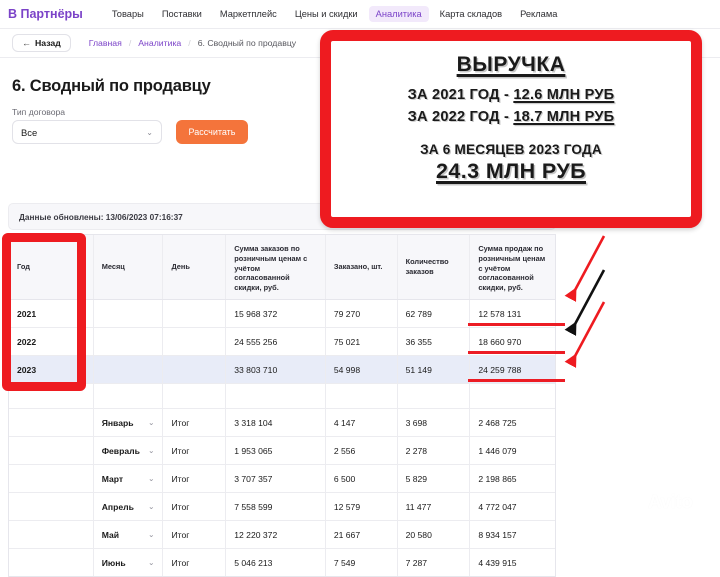 The height and width of the screenshot is (577, 720). Describe the element at coordinates (51, 341) in the screenshot. I see `cell-year: 2022 ⌄` at that location.